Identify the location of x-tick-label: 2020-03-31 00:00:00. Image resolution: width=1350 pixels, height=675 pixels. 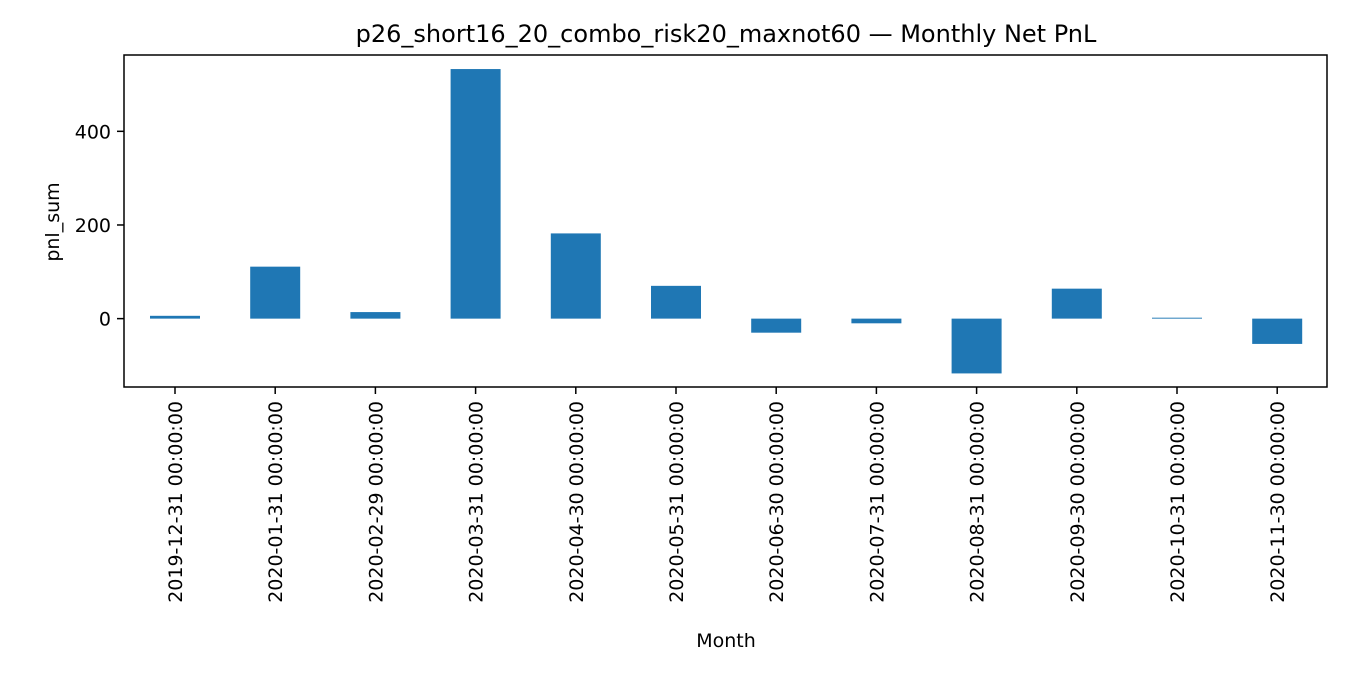
(477, 502).